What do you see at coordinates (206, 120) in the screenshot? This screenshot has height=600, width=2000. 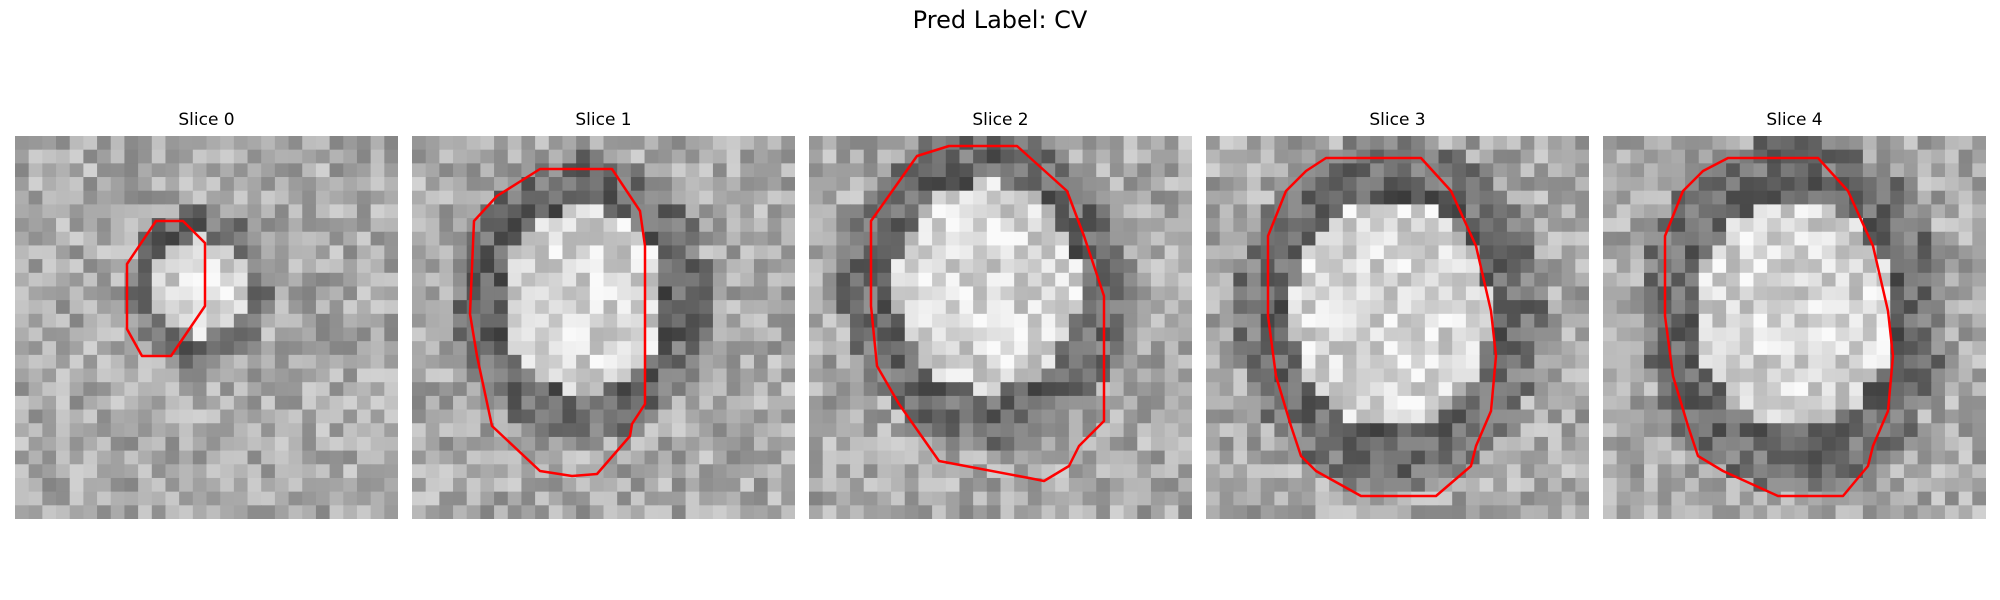 I see `slice-title: Slice 0` at bounding box center [206, 120].